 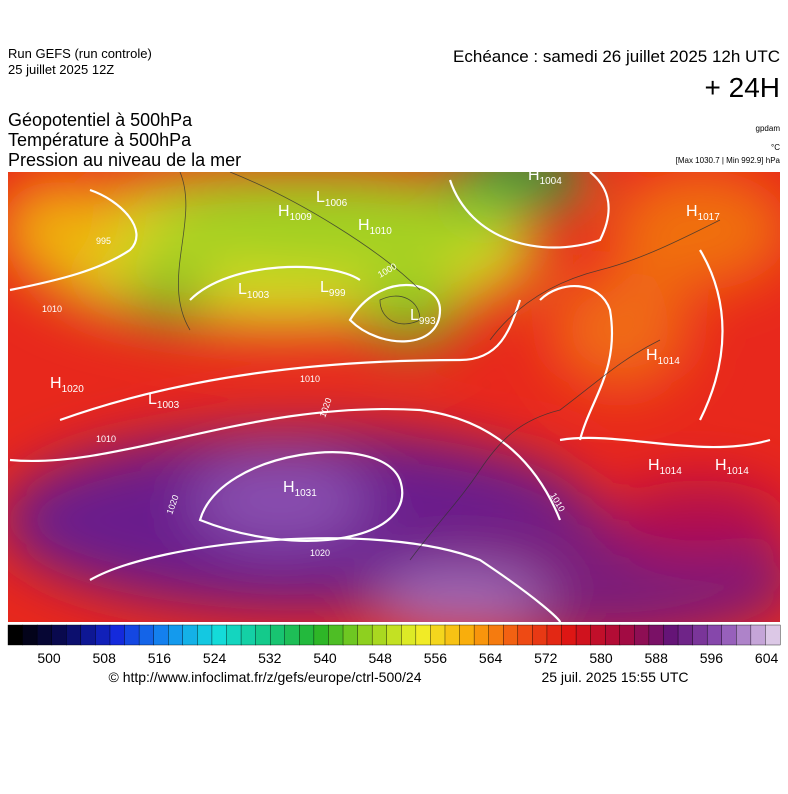 What do you see at coordinates (545, 177) in the screenshot?
I see `pressure-center: H1004` at bounding box center [545, 177].